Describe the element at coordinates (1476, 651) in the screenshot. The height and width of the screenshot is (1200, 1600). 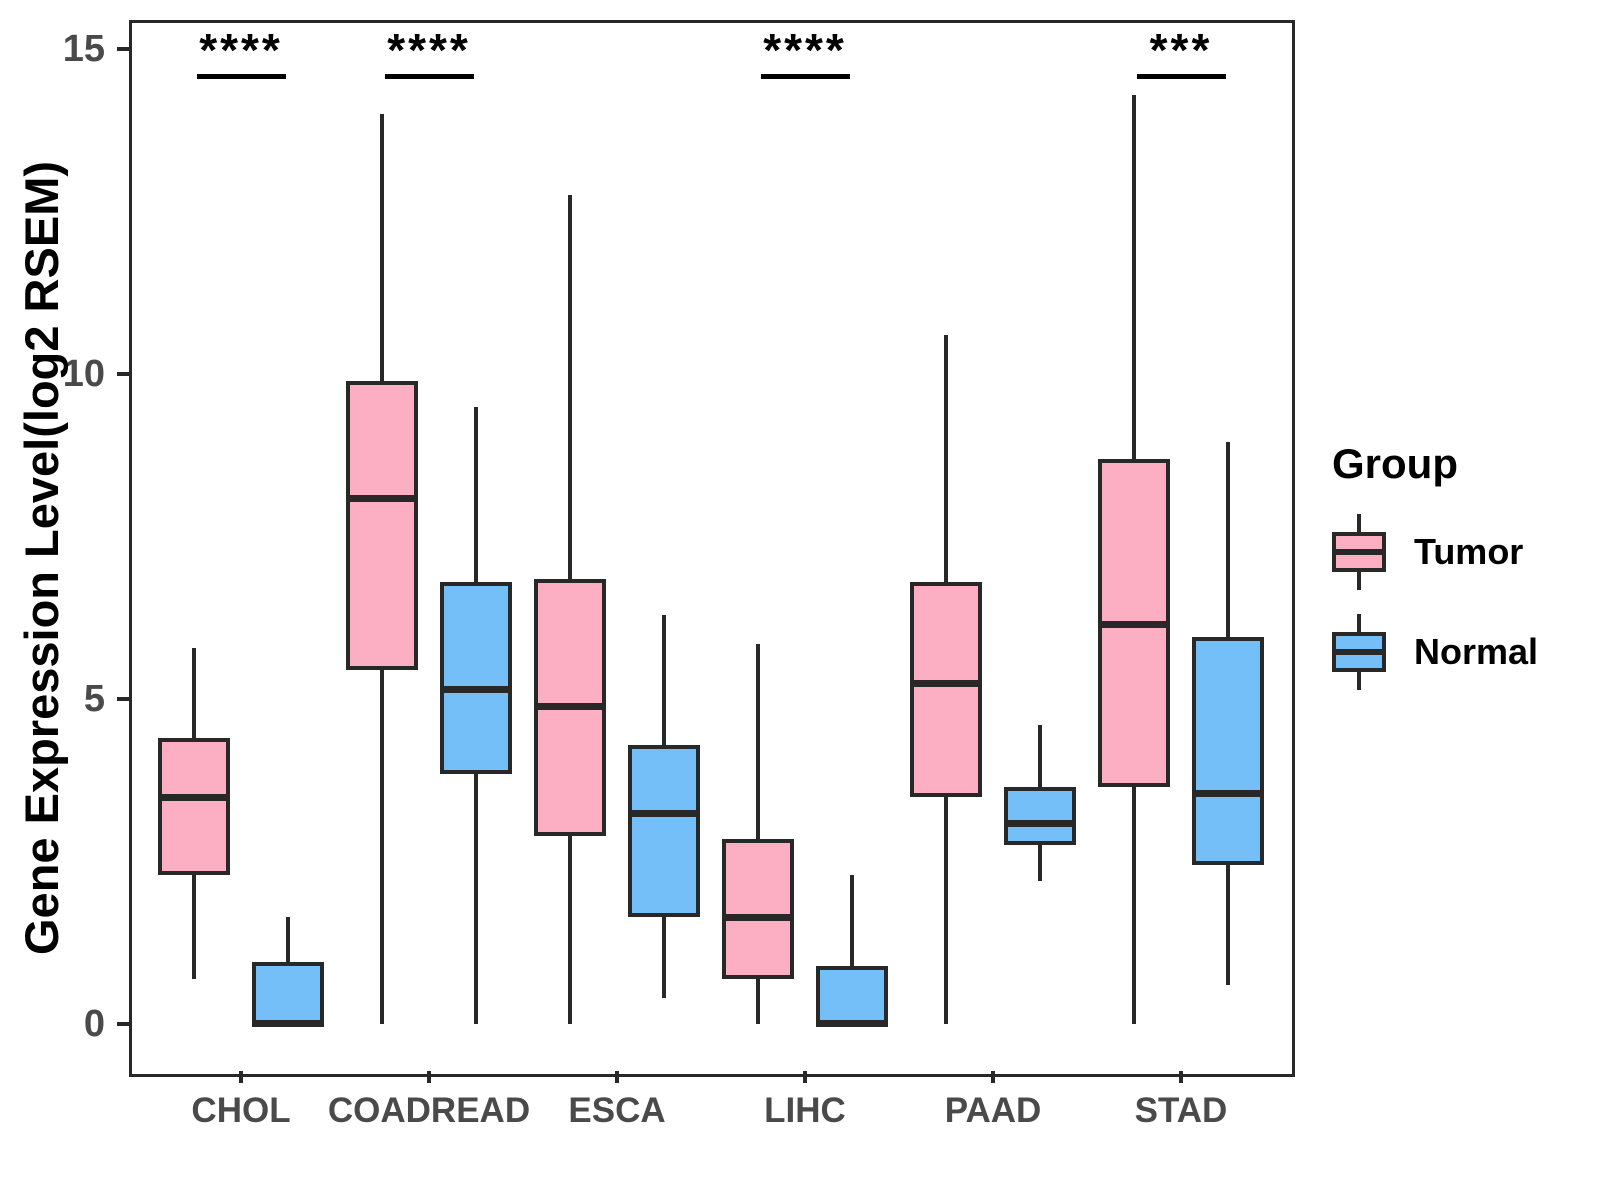
I see `legend-entry-label: Normal` at that location.